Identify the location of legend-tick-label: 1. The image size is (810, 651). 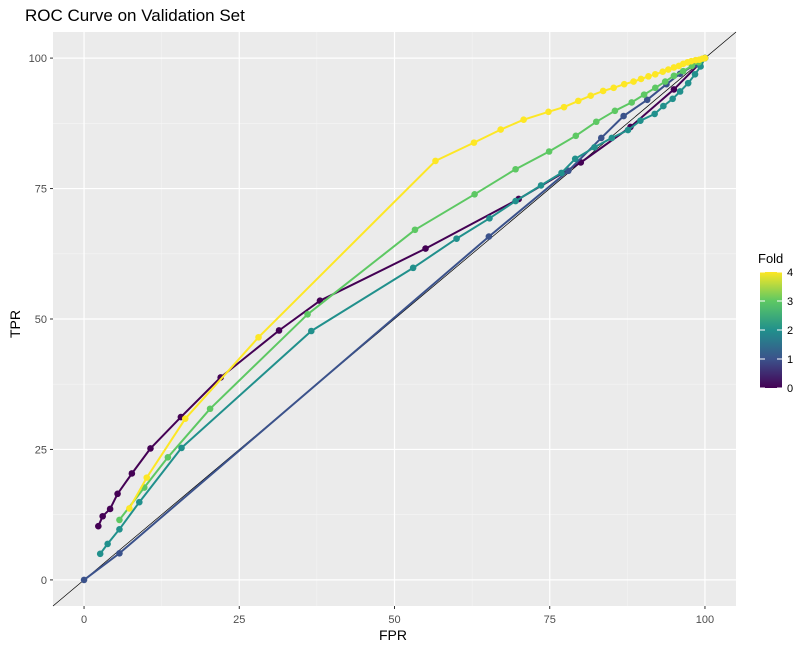
(790, 360).